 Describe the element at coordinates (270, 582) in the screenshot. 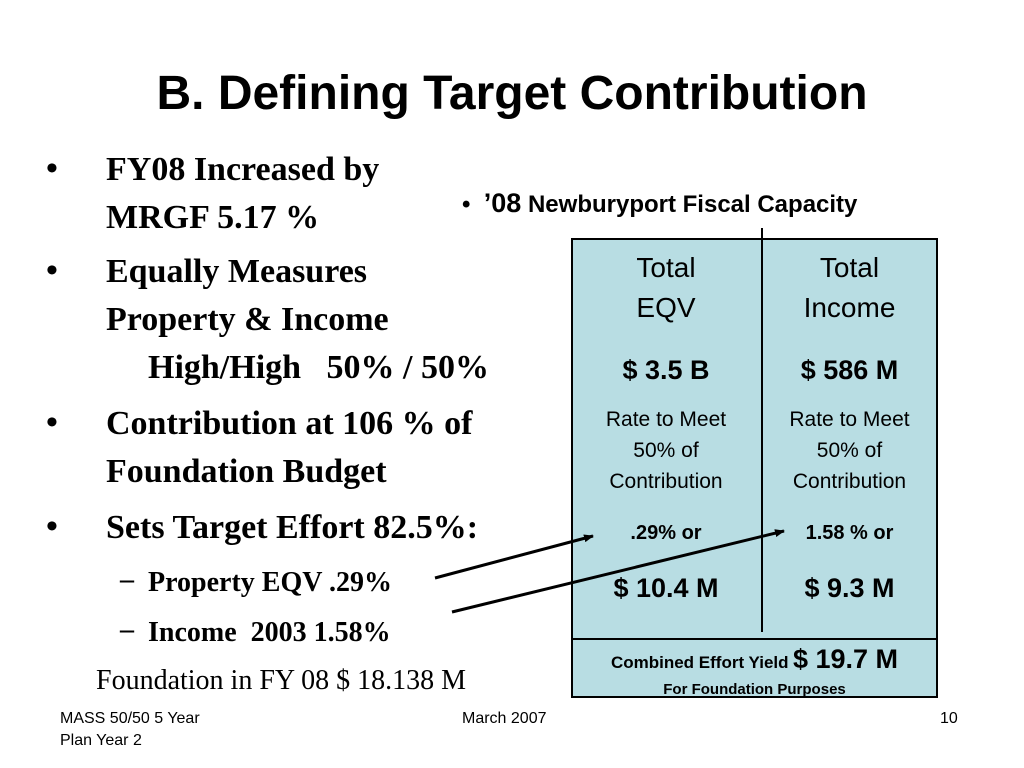

I see `sub-bullet-property: Property EQV .29%` at that location.